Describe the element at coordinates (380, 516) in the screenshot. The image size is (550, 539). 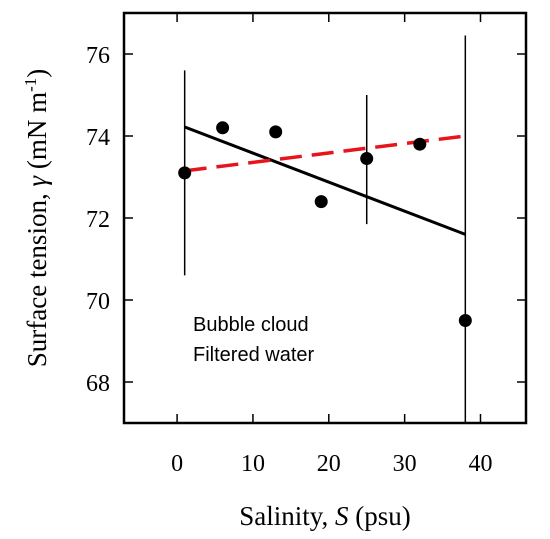
I see `x-axis-title-suffix: (psu)` at that location.